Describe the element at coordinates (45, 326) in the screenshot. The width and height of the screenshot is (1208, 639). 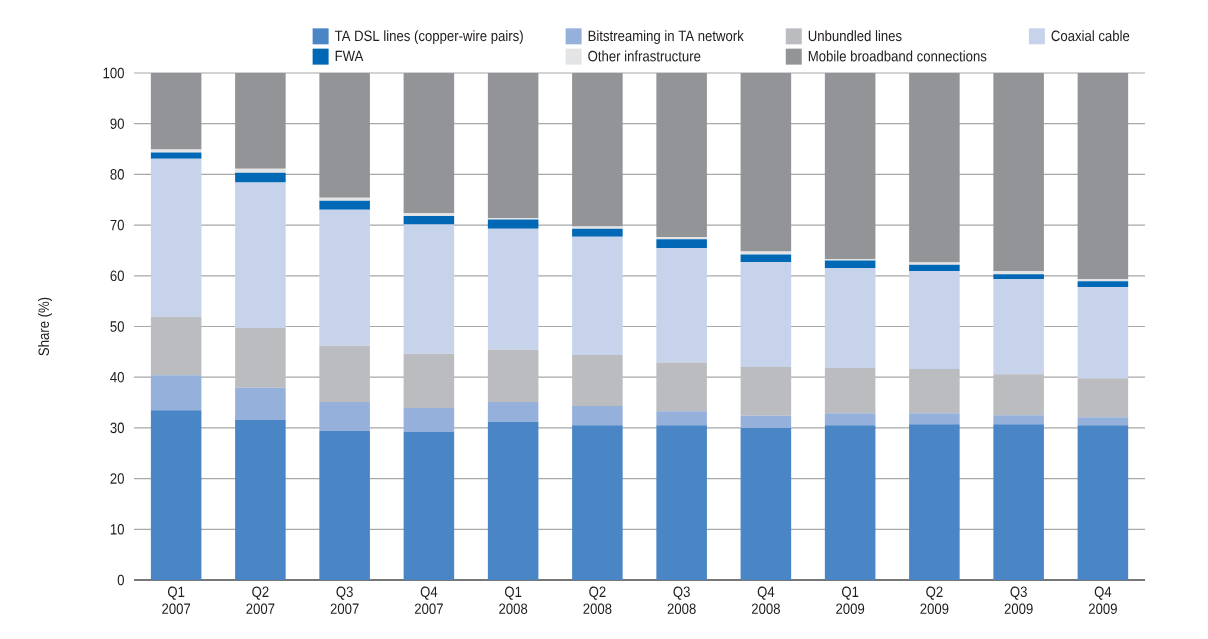
I see `y-axis-title: Share (%)` at that location.